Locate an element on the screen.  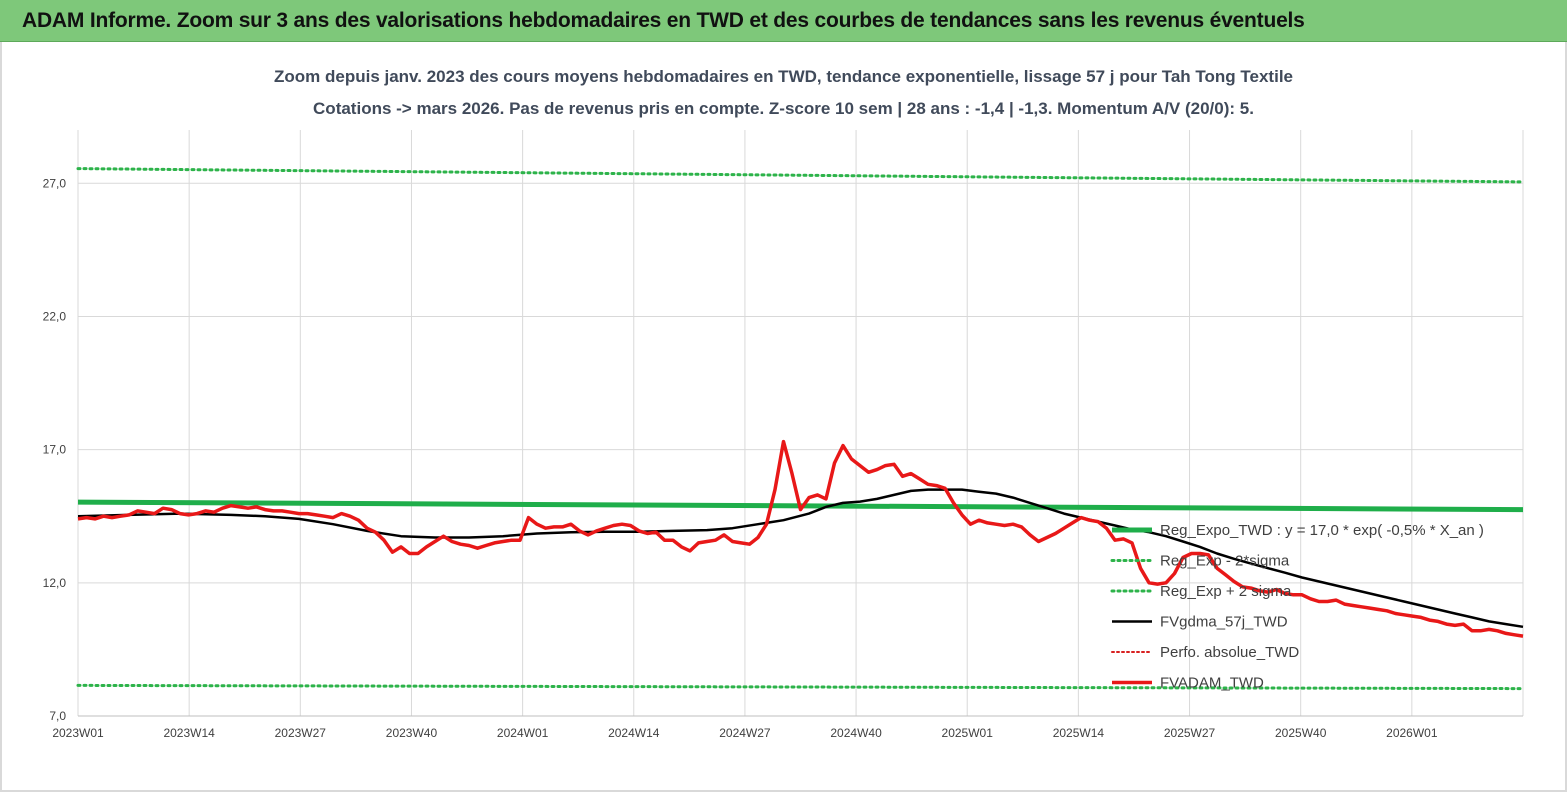
y-tick-label: 27,0 is located at coordinates (55, 183).